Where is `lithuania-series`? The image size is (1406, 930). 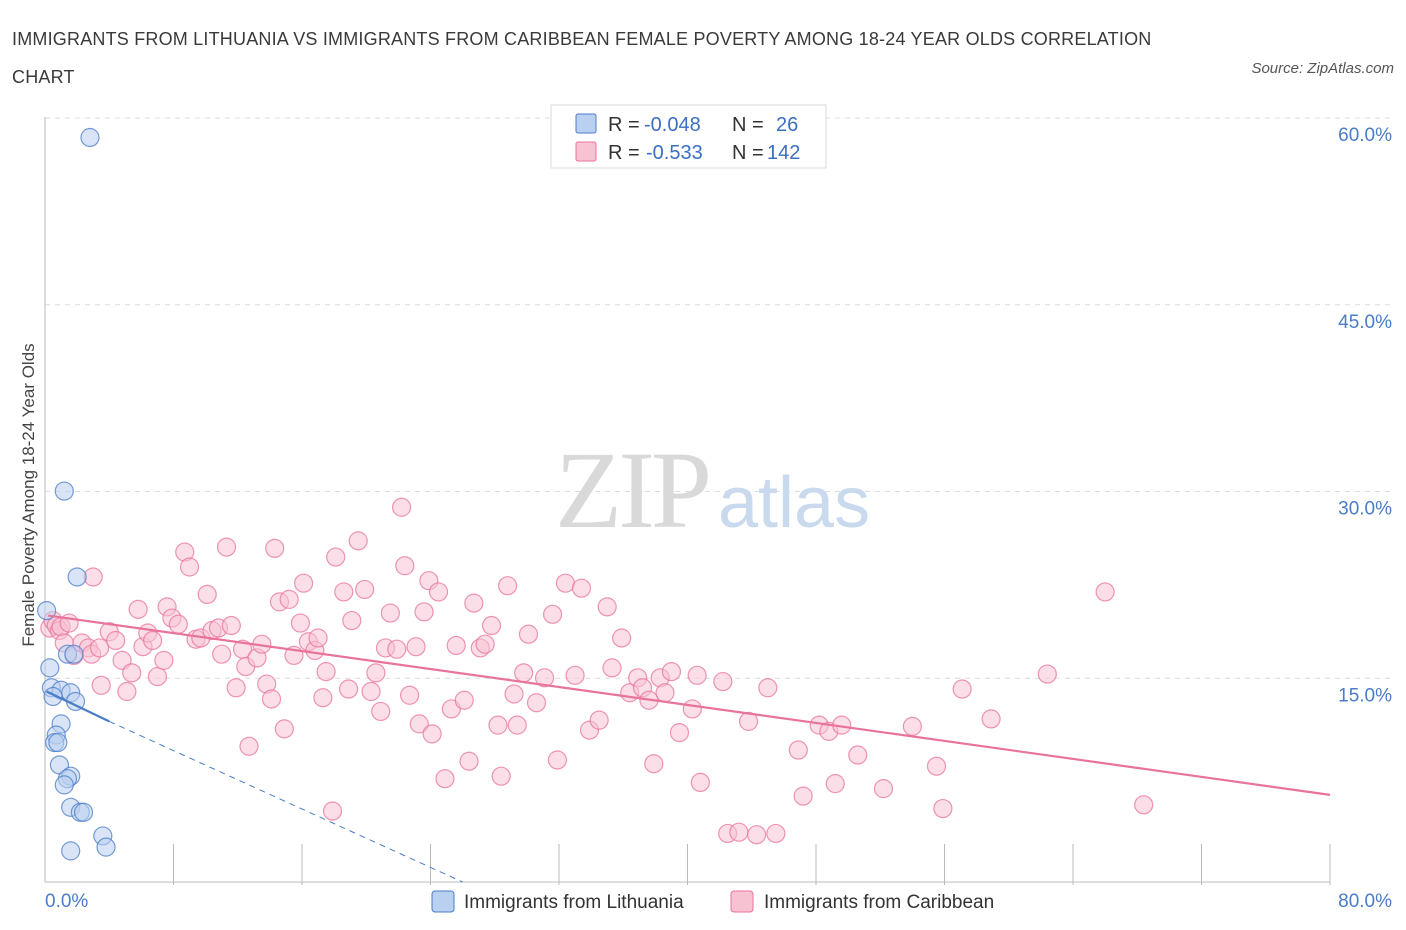
lithuania-series is located at coordinates (76, 494).